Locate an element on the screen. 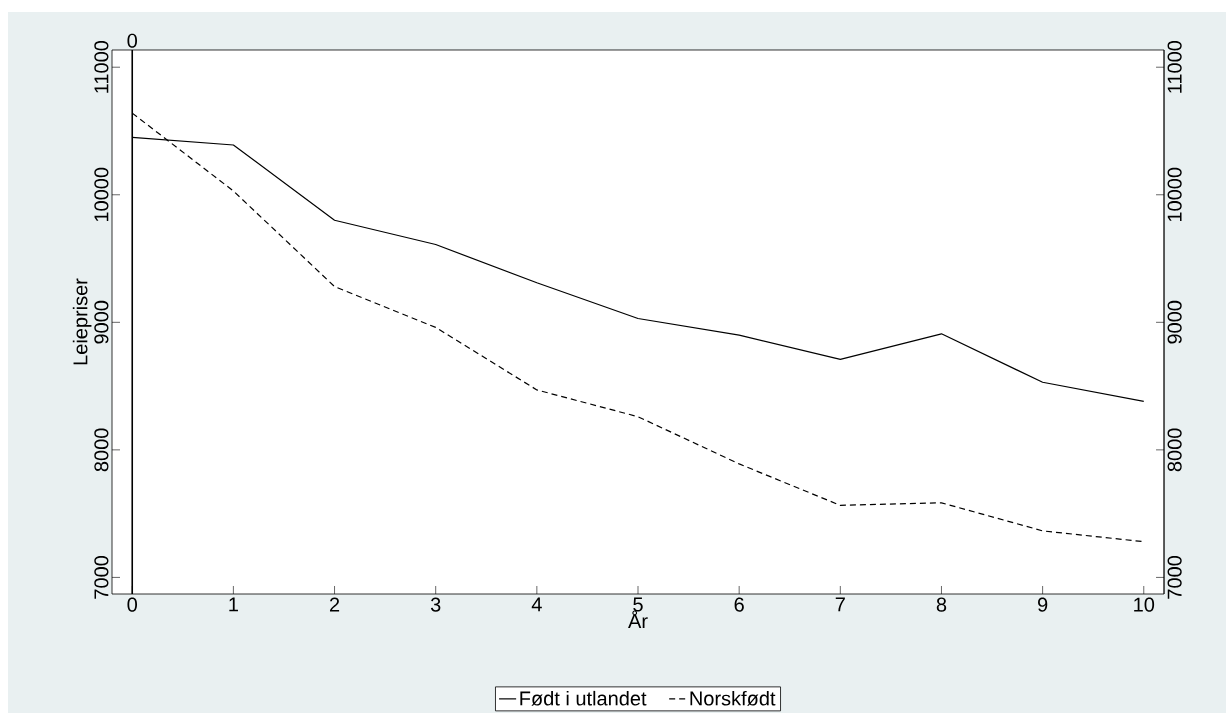 This screenshot has height=713, width=1226. y-tick-label: 8000 is located at coordinates (101, 450).